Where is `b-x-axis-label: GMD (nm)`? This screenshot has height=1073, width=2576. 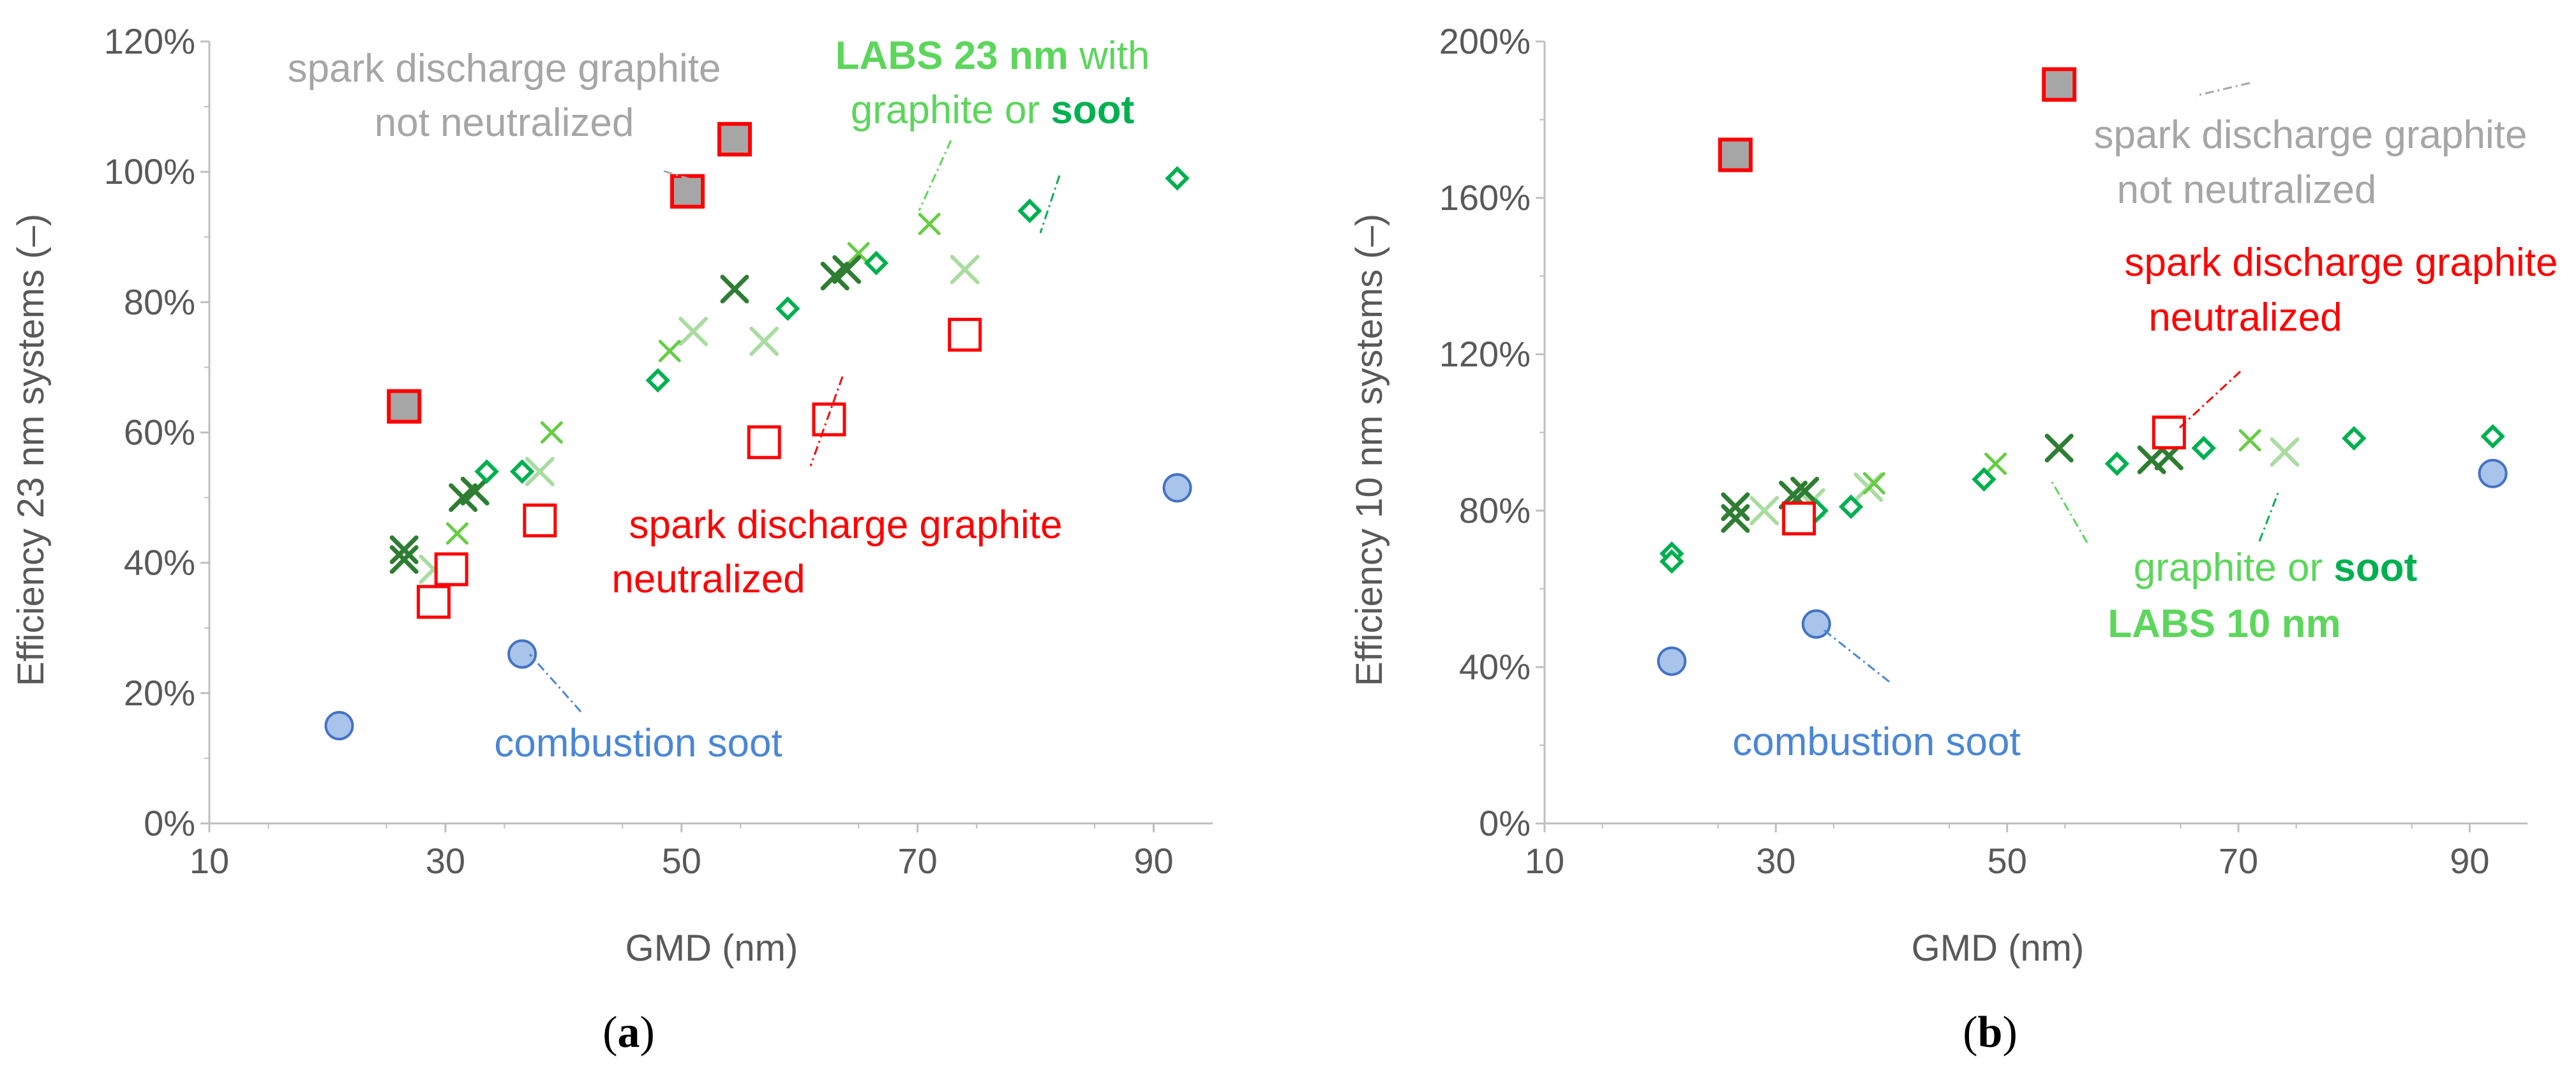
b-x-axis-label: GMD (nm) is located at coordinates (1998, 948).